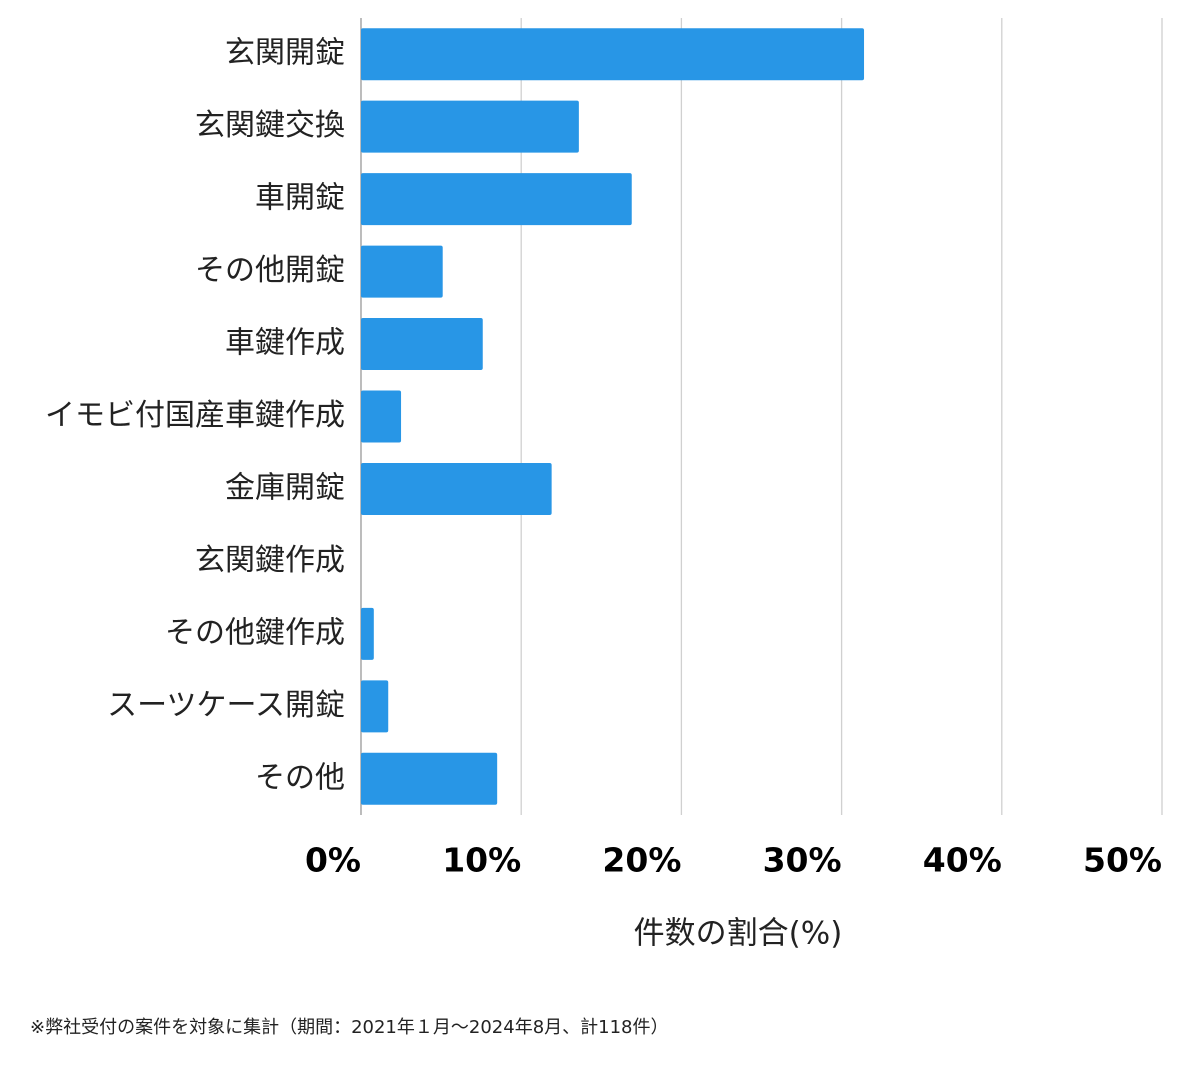  I want to click on x-tick-label: 10%, so click(481, 860).